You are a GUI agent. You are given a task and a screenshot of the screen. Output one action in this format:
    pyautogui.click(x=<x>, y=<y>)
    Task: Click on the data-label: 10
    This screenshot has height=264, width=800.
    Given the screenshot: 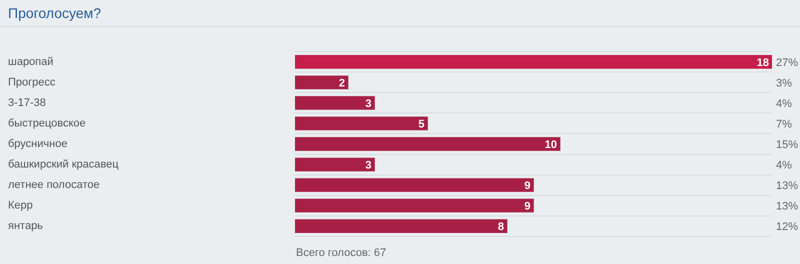 What is the action you would take?
    pyautogui.click(x=550, y=145)
    